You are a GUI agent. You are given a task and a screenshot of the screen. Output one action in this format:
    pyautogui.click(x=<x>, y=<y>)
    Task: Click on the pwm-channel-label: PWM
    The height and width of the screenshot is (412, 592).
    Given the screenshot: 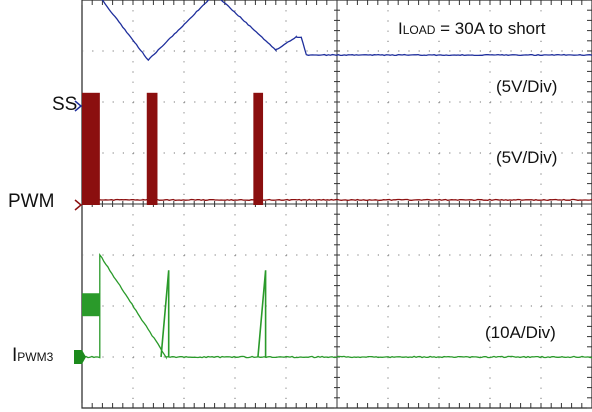 What is the action you would take?
    pyautogui.click(x=31, y=201)
    